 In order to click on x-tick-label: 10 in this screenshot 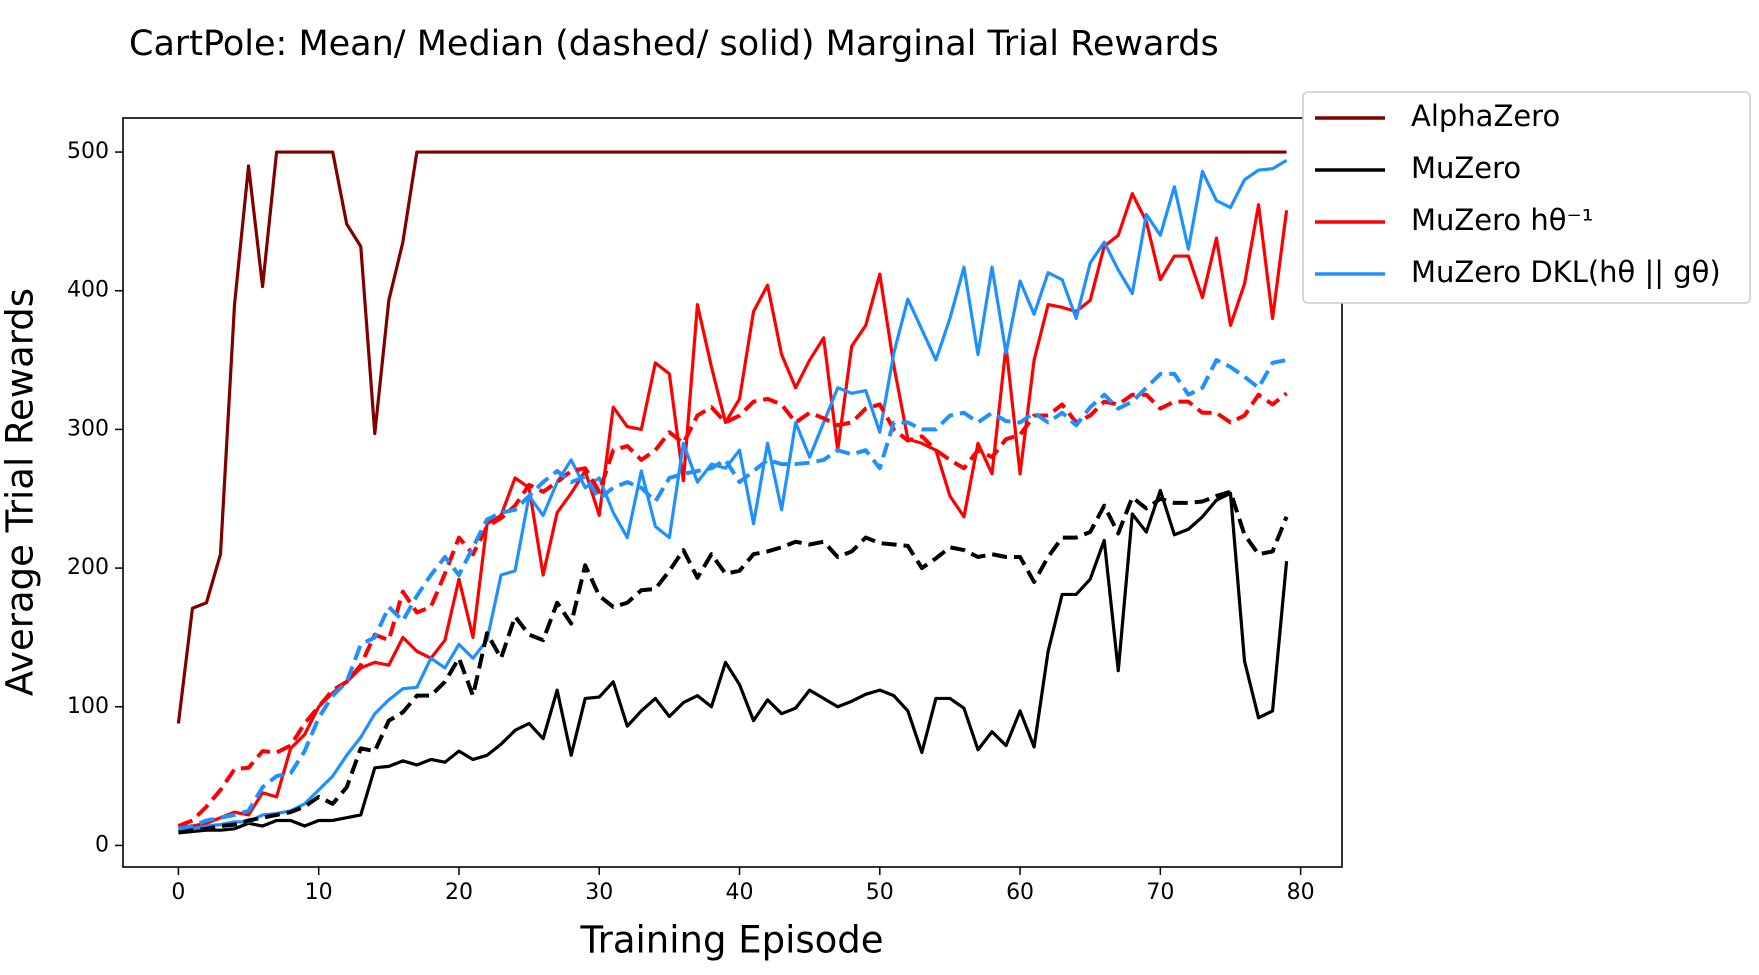, I will do `click(319, 892)`.